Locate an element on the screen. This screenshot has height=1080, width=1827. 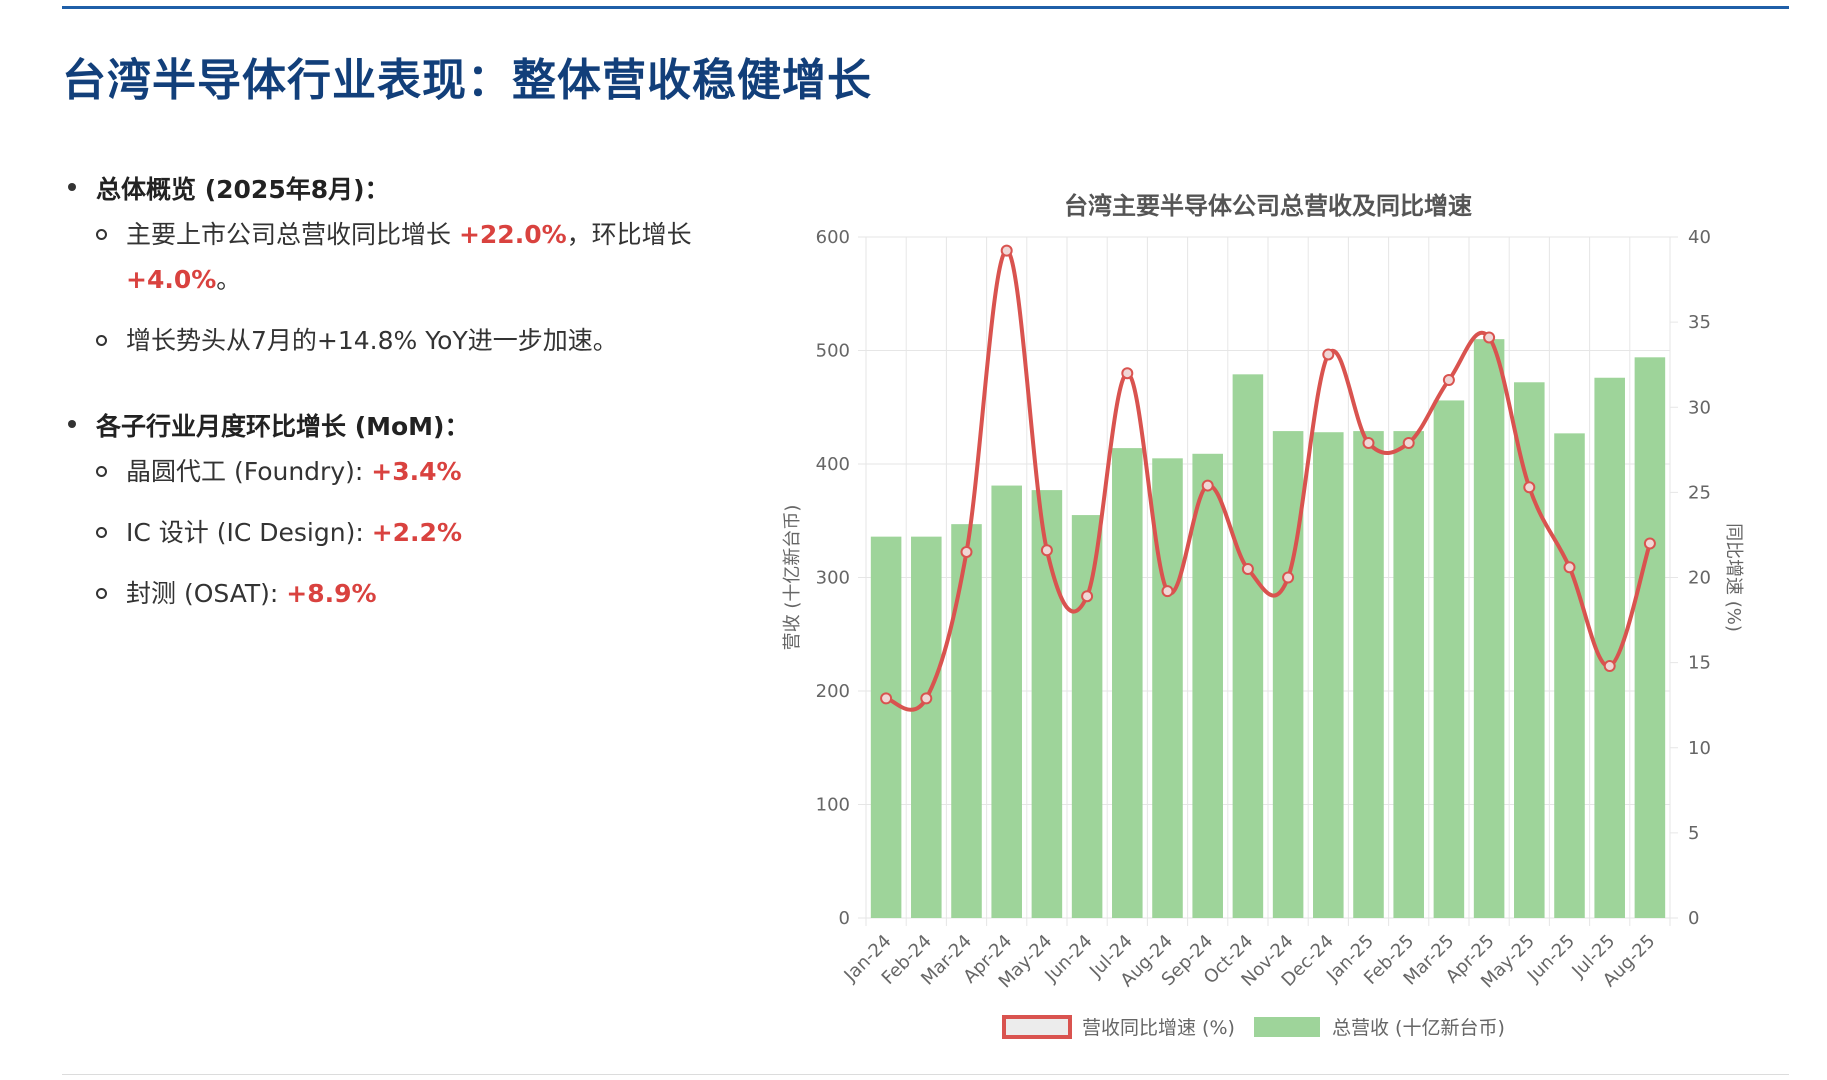
chart-title: 台湾主要半导体公司总营收及同比增速 is located at coordinates (1268, 206).